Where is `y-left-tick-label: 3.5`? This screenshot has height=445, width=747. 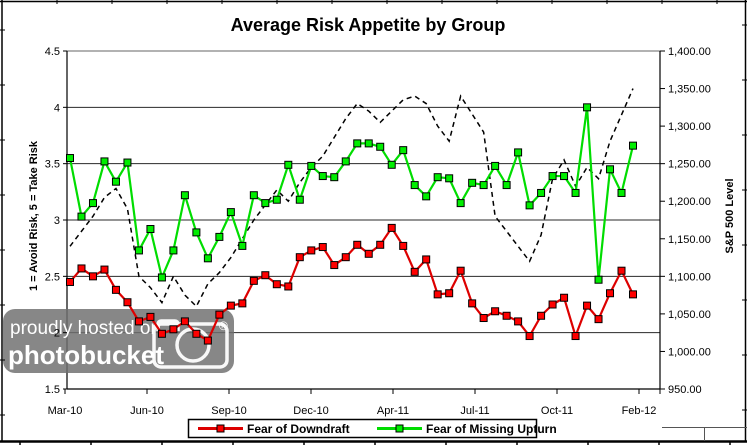
y-left-tick-label: 3.5 is located at coordinates (52, 165).